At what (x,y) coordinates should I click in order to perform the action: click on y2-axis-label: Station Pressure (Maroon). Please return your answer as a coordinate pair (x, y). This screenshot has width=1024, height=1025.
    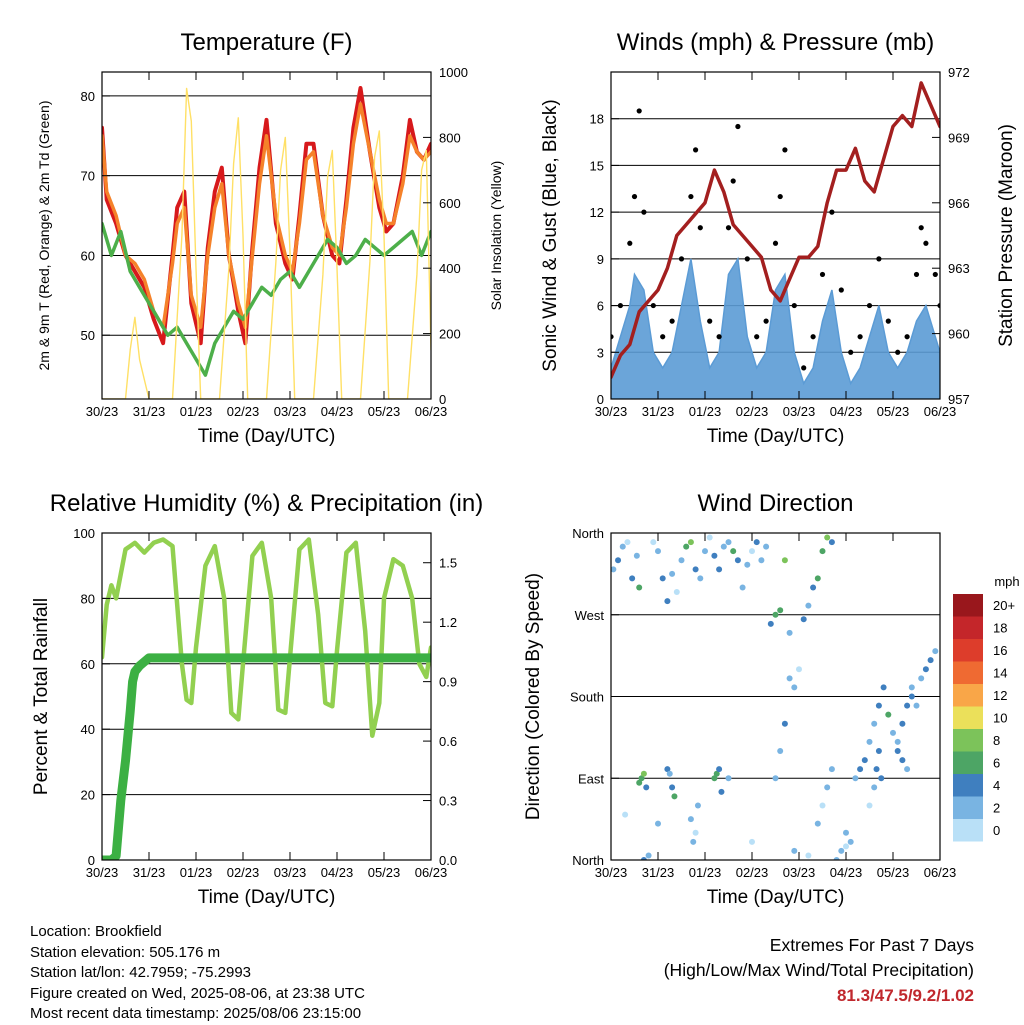
    Looking at the image, I should click on (1006, 235).